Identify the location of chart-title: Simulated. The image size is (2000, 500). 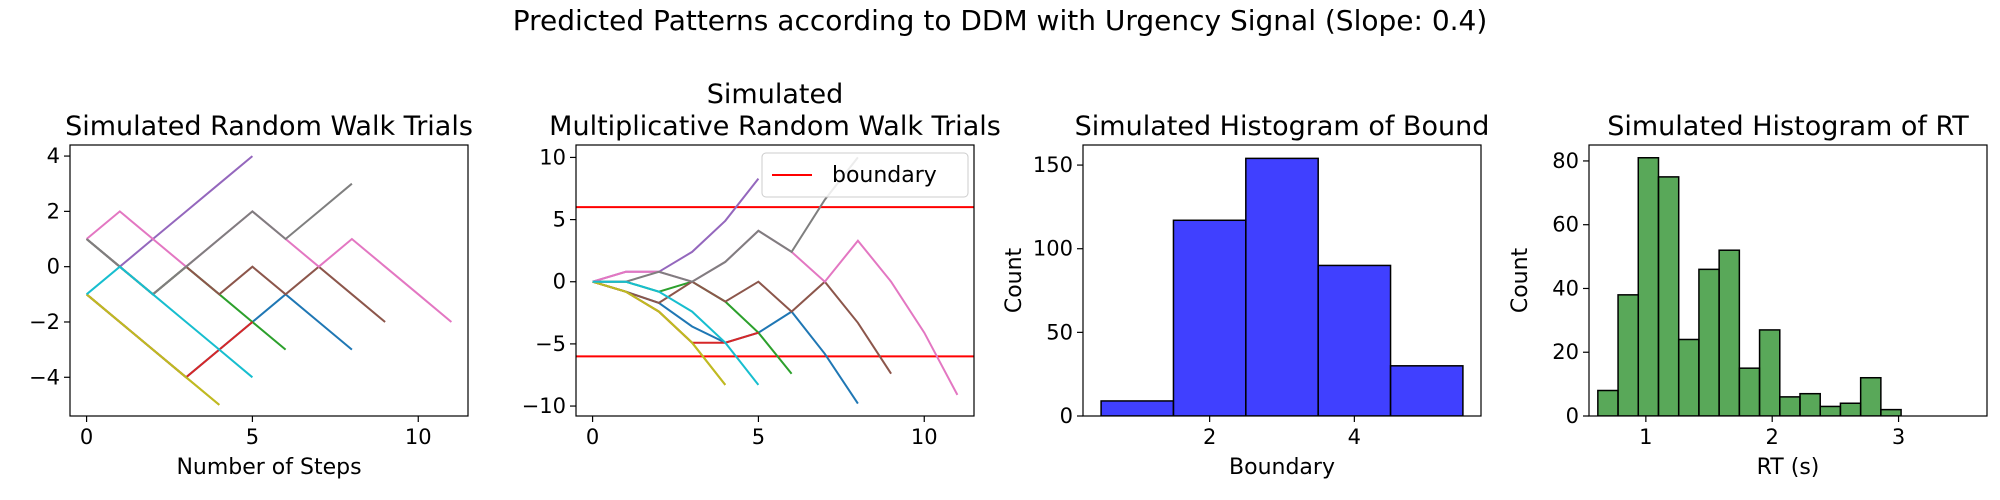
(775, 94).